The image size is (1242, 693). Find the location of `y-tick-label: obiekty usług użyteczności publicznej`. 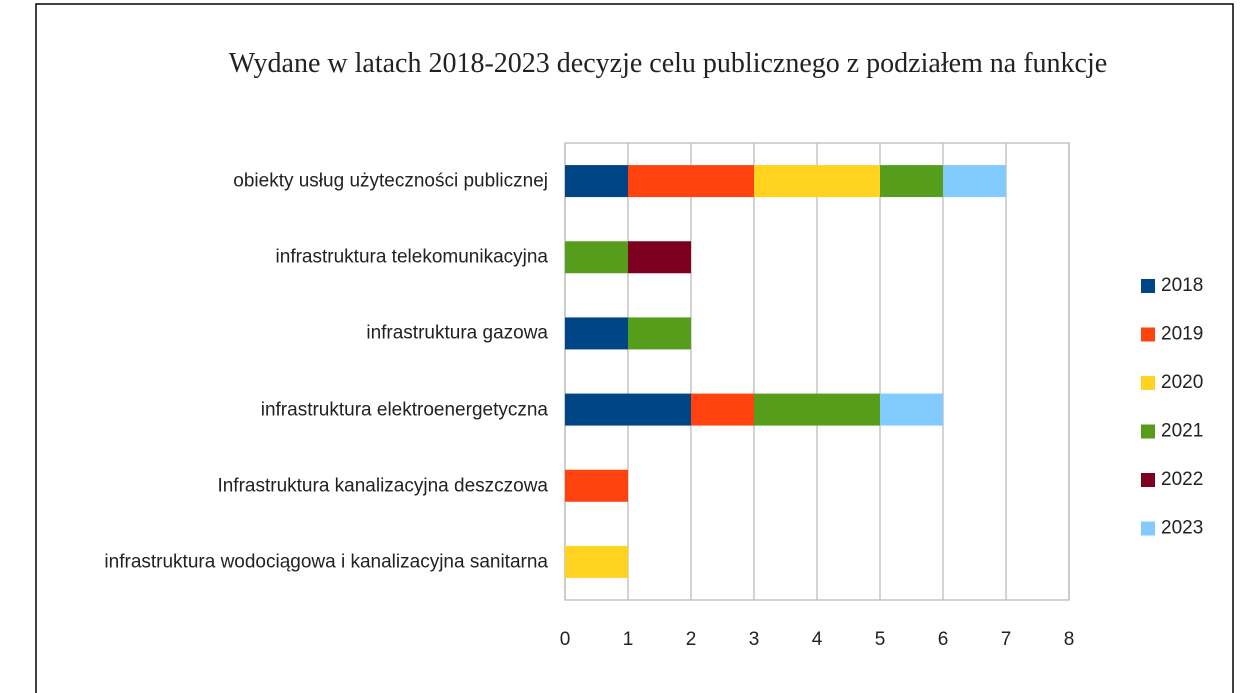

y-tick-label: obiekty usług użyteczności publicznej is located at coordinates (390, 181).